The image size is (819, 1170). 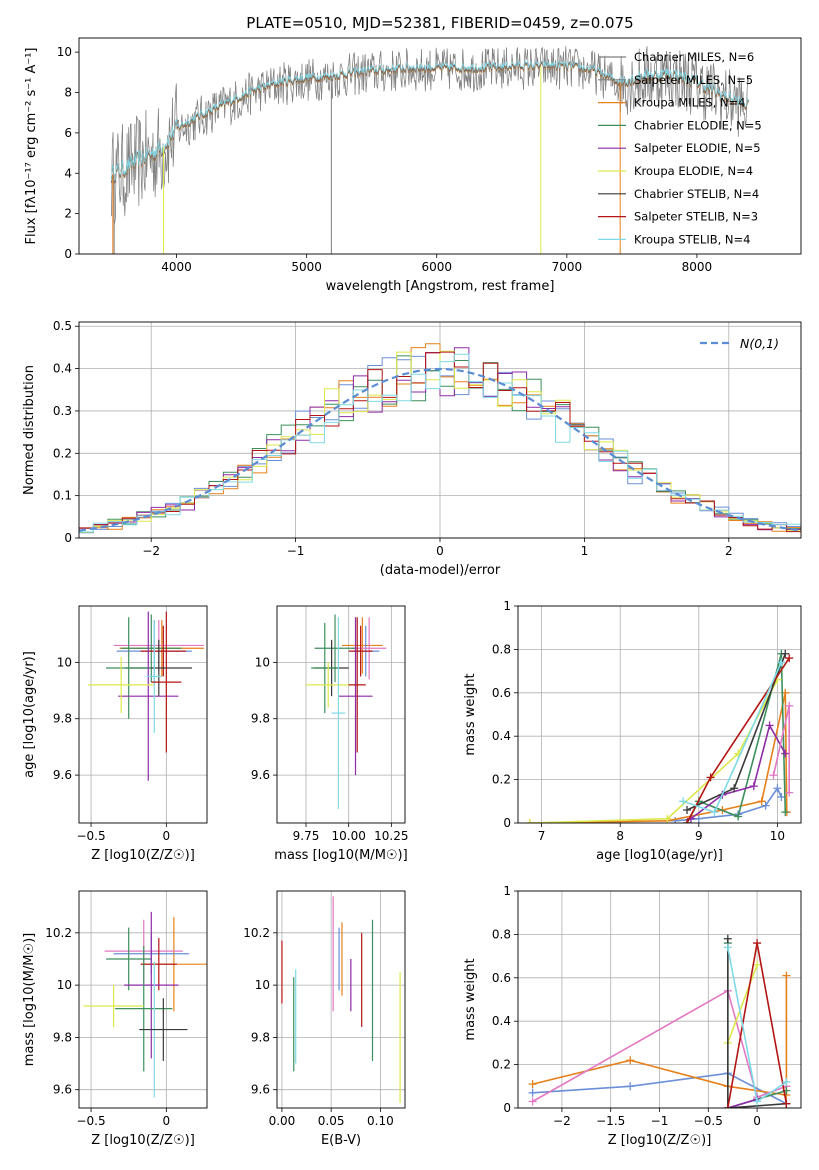 I want to click on mass-weight-vs-Z-xlabel: Z [log10(Z/Z☉)], so click(x=660, y=1140).